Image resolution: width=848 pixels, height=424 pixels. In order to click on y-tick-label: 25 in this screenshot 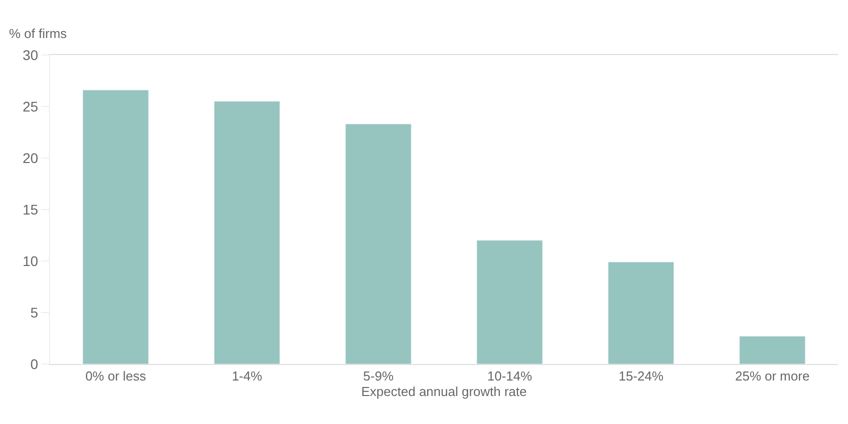, I will do `click(30, 106)`.